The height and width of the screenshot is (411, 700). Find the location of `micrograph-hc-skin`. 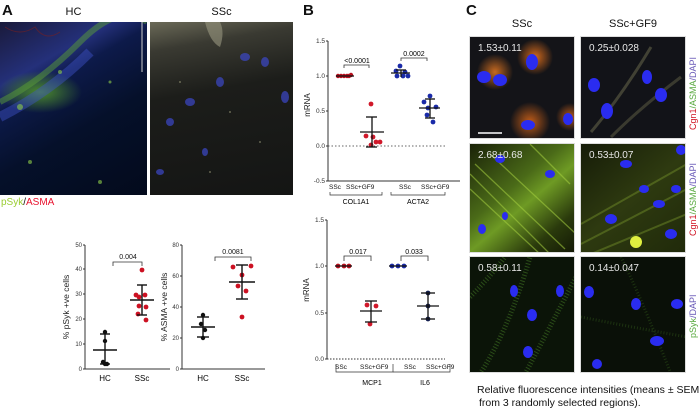

micrograph-hc-skin is located at coordinates (73, 108).